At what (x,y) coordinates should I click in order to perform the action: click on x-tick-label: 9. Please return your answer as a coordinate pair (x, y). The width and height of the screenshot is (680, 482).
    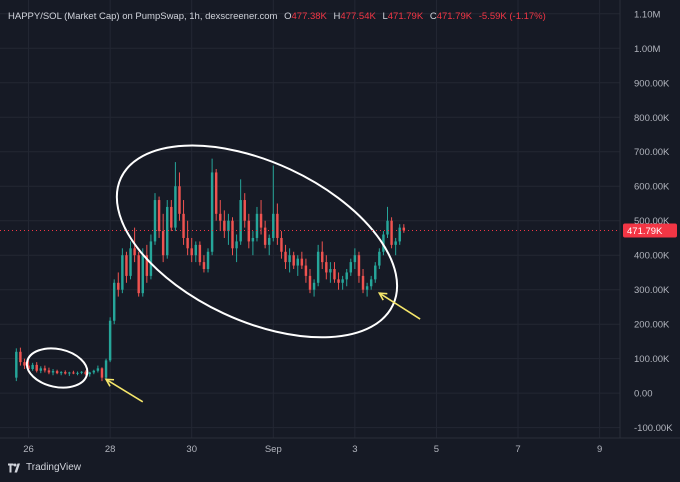
    Looking at the image, I should click on (599, 449).